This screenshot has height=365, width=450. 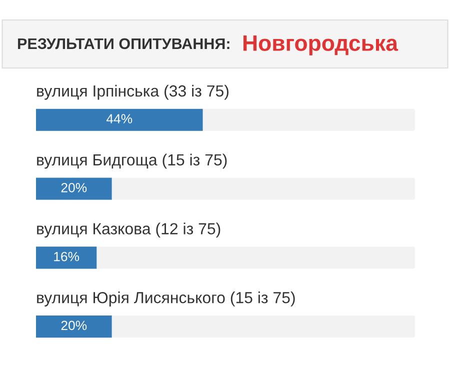 What do you see at coordinates (124, 44) in the screenshot?
I see `chart-title: РЕЗУЛЬТАТИ ОПИТУВАННЯ:` at bounding box center [124, 44].